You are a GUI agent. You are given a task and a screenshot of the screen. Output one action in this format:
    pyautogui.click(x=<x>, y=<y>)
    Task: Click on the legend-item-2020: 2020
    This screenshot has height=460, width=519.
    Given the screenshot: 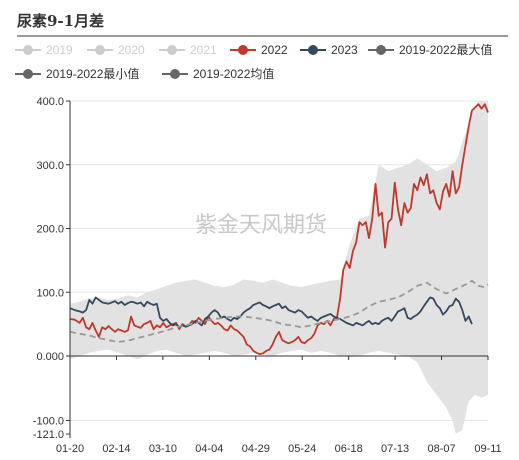 What is the action you would take?
    pyautogui.click(x=116, y=50)
    